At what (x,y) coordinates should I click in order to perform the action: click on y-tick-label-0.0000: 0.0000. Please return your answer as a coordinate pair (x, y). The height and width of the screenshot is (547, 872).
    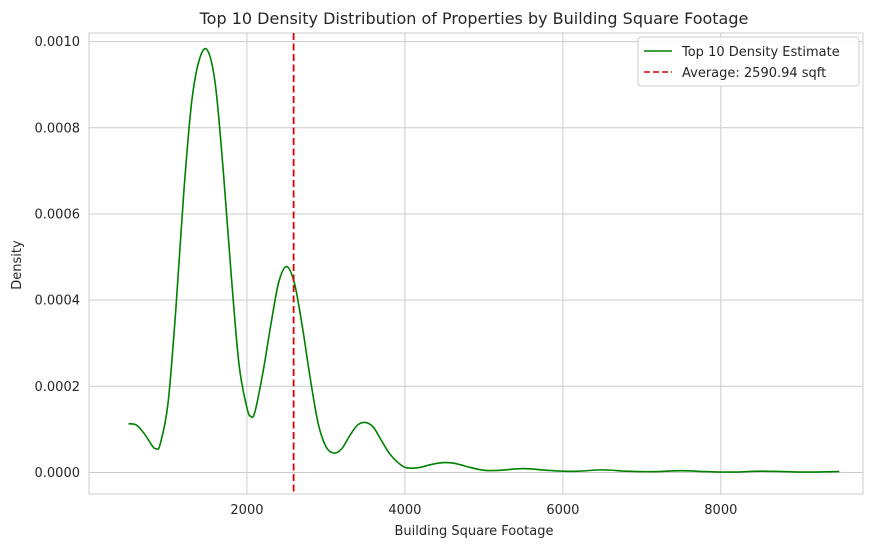
    Looking at the image, I should click on (58, 473).